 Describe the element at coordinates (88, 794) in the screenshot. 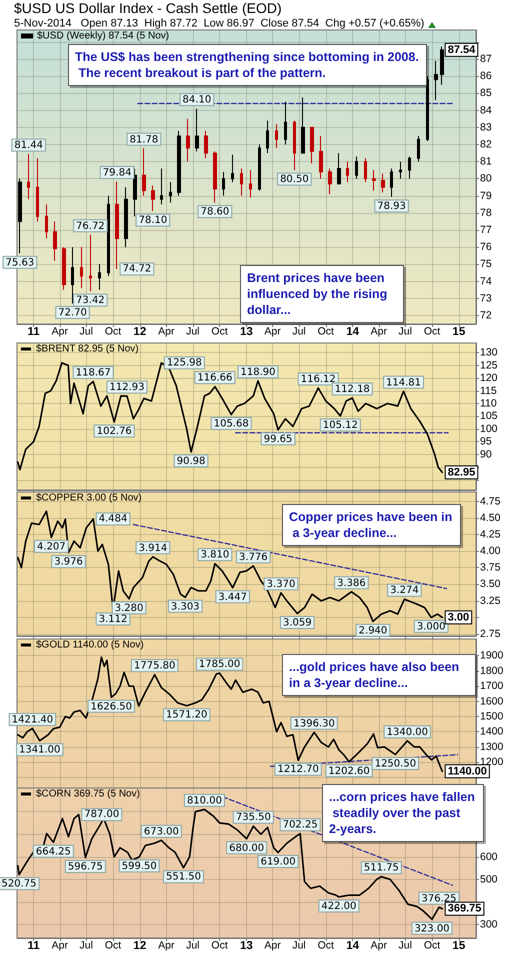

I see `legend-label: $CORN 369.75 (5 Nov)` at that location.